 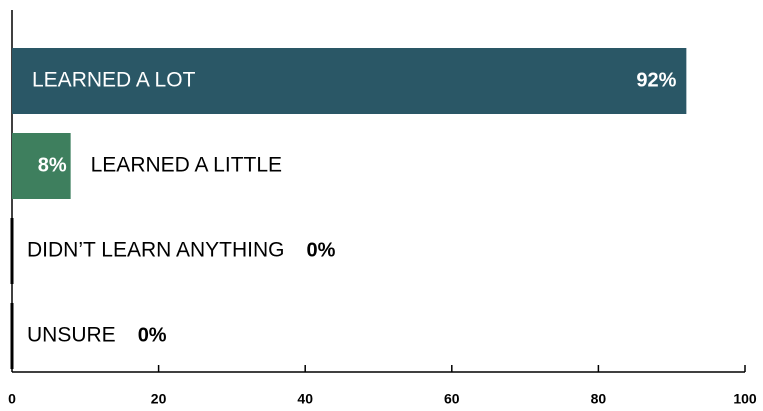 I want to click on category-label: UNSURE, so click(x=71, y=335).